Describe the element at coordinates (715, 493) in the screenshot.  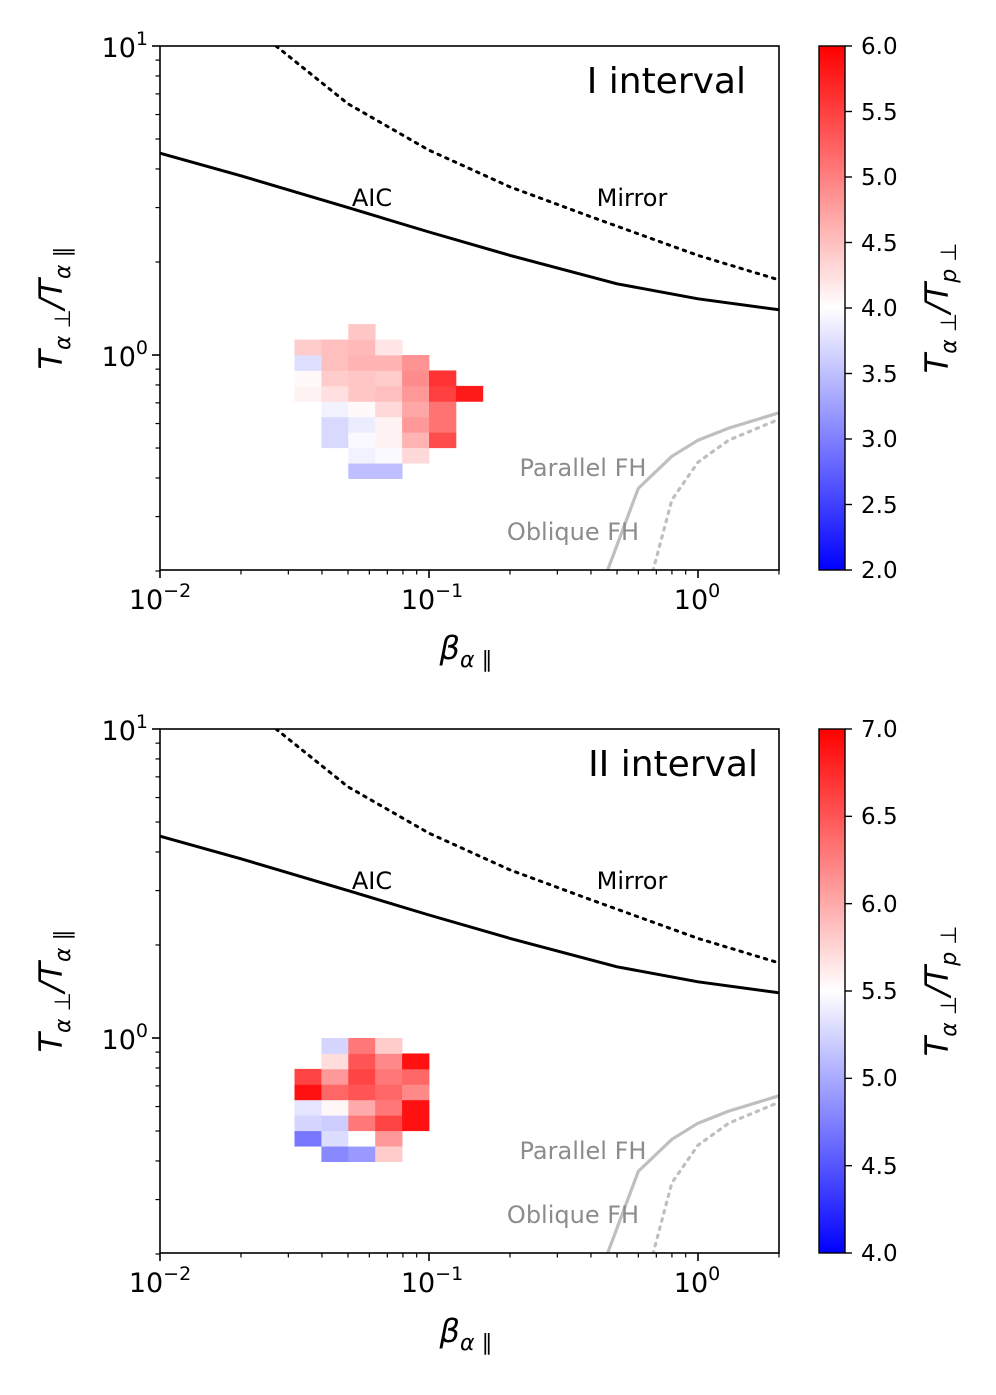
I see `oblique-fh-curve` at that location.